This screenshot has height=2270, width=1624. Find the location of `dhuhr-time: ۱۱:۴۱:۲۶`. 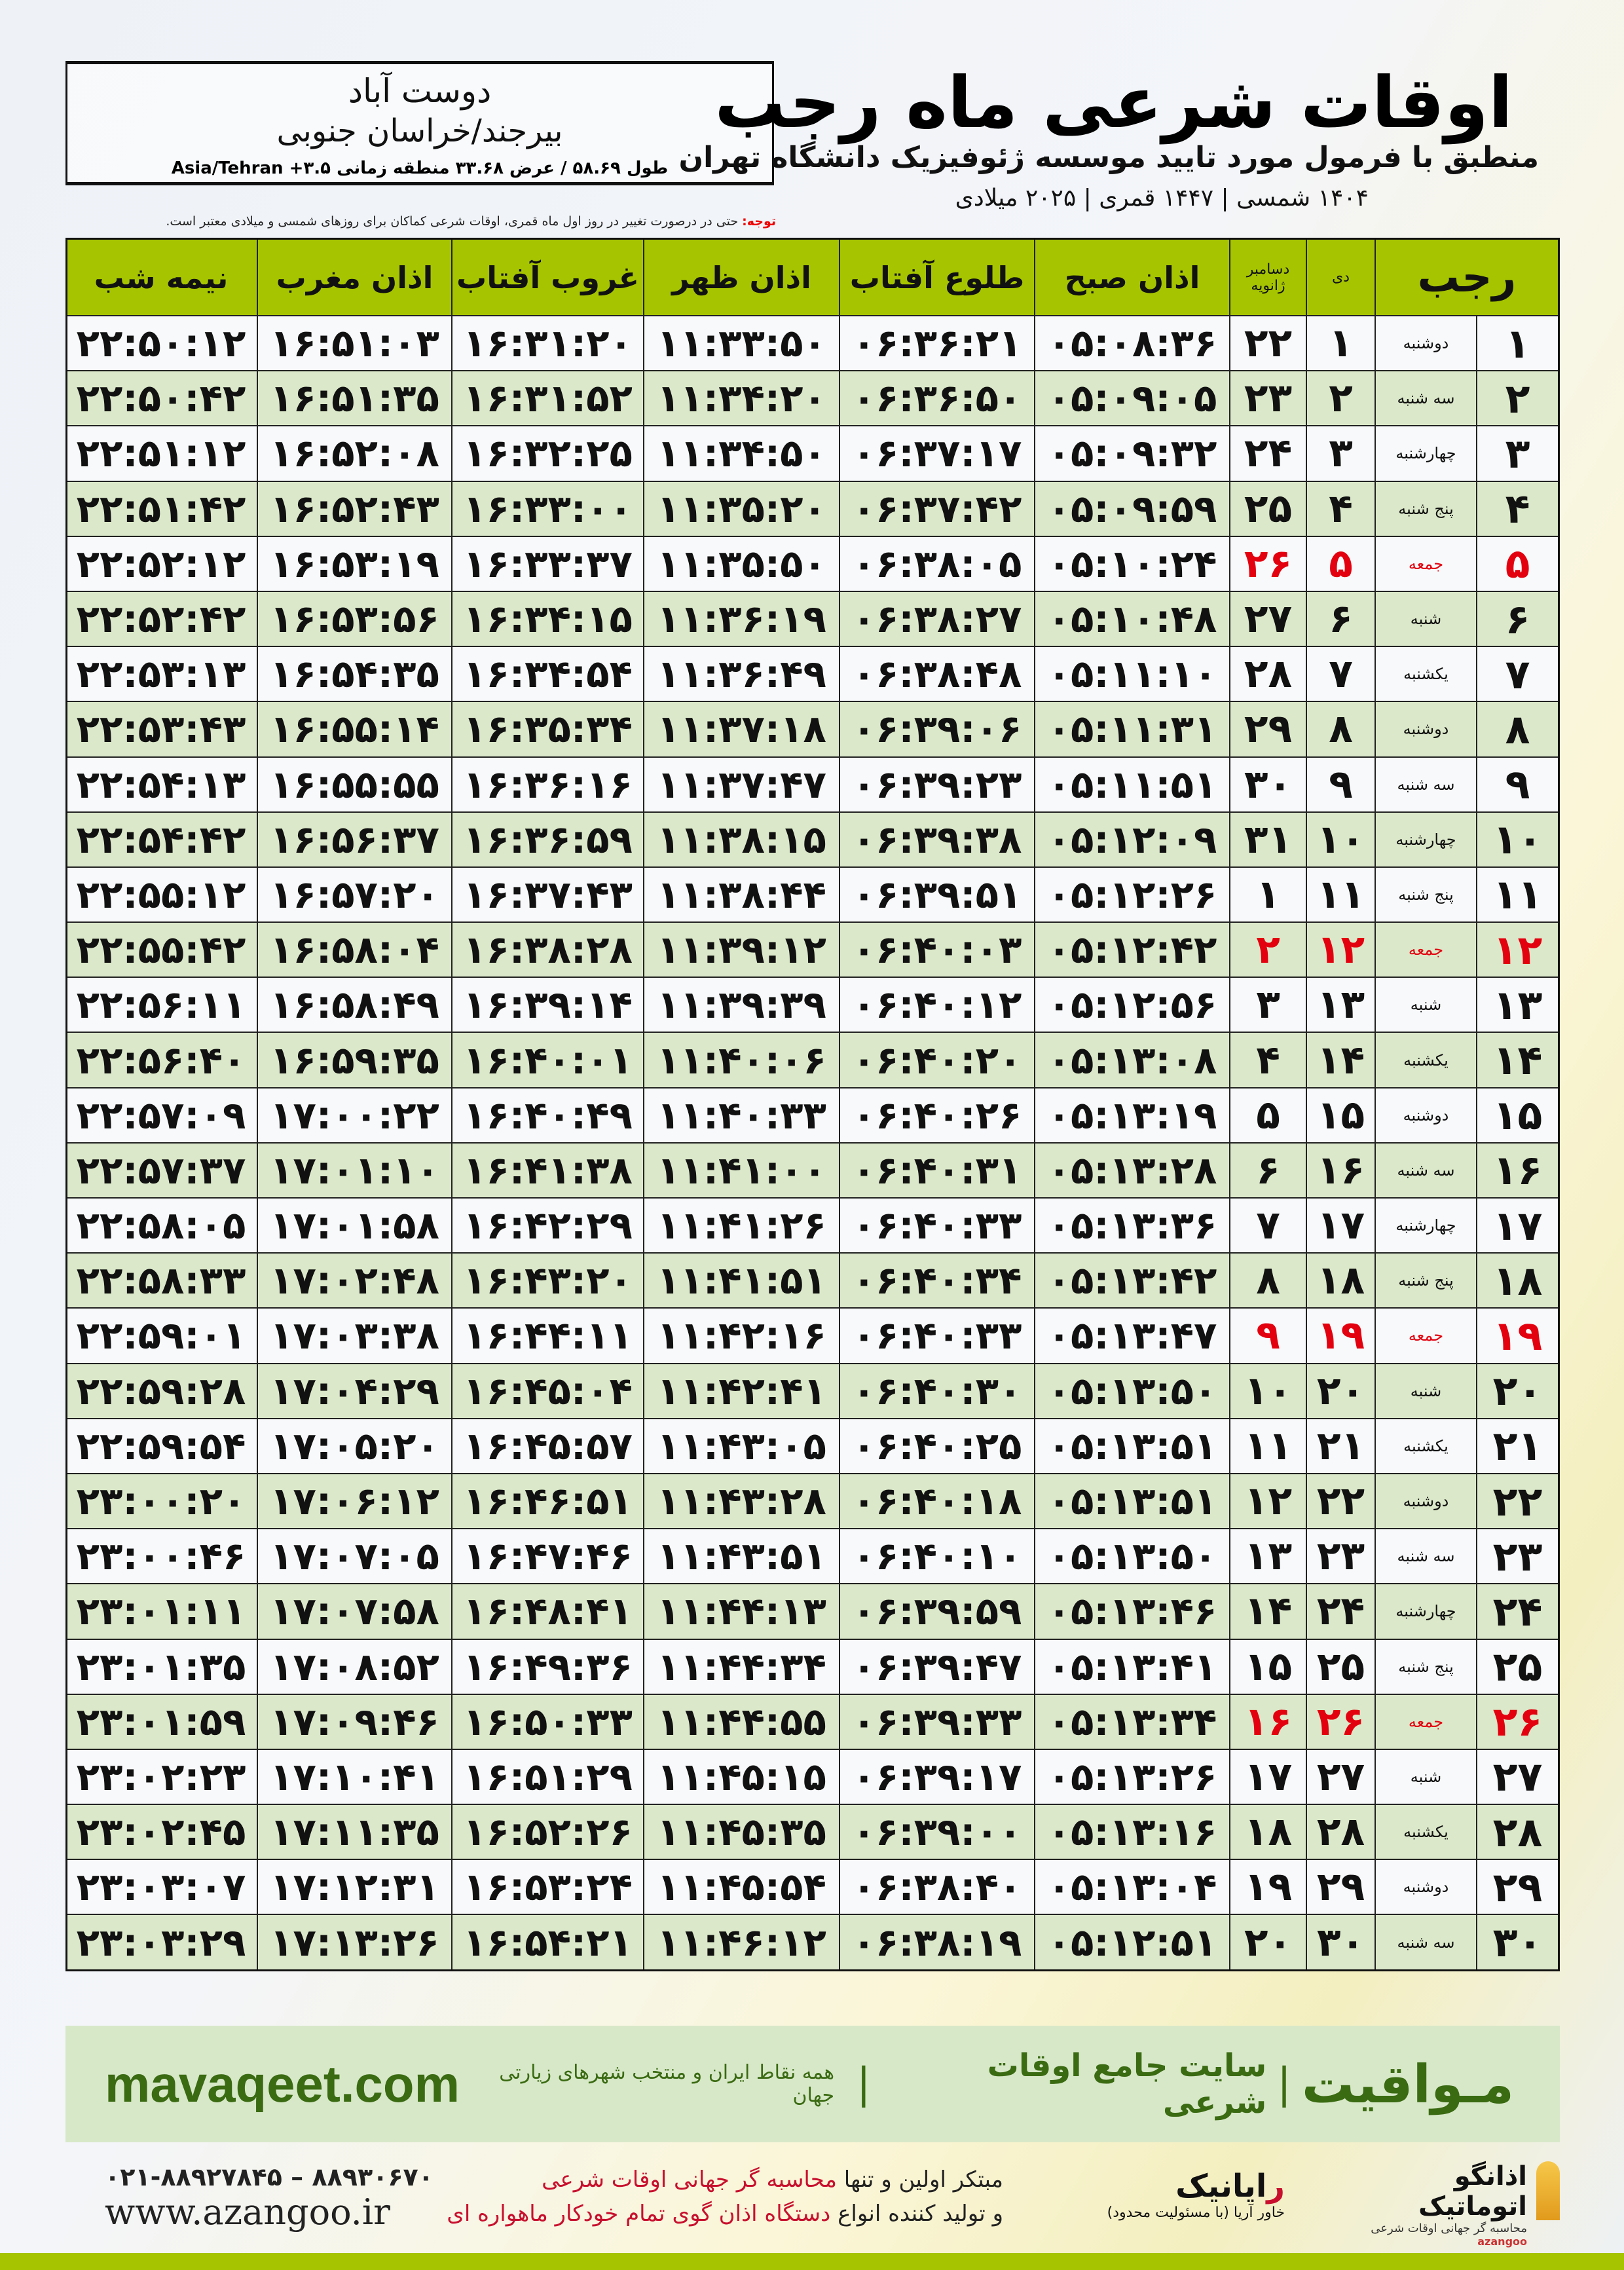

dhuhr-time: ۱۱:۴۱:۲۶ is located at coordinates (741, 1226).